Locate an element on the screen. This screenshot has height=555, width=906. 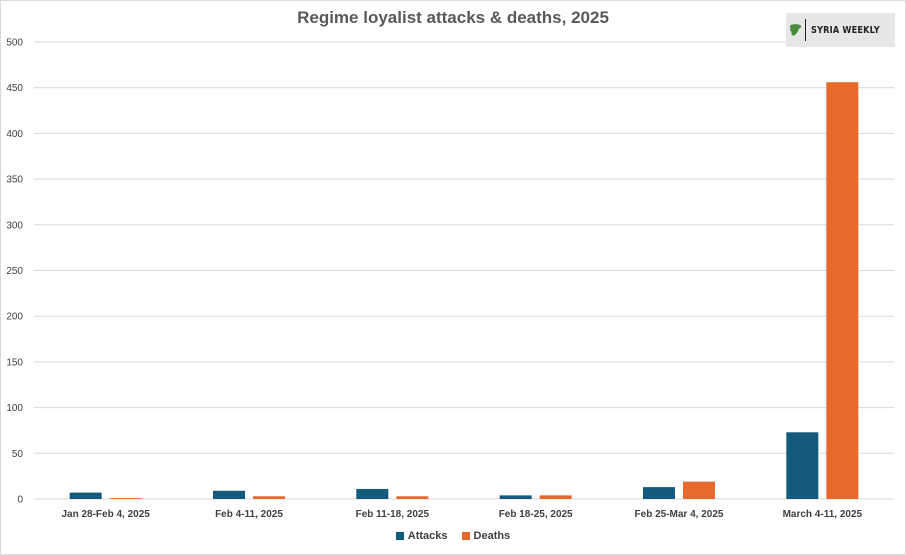
y-tick-label: 250 is located at coordinates (14, 271).